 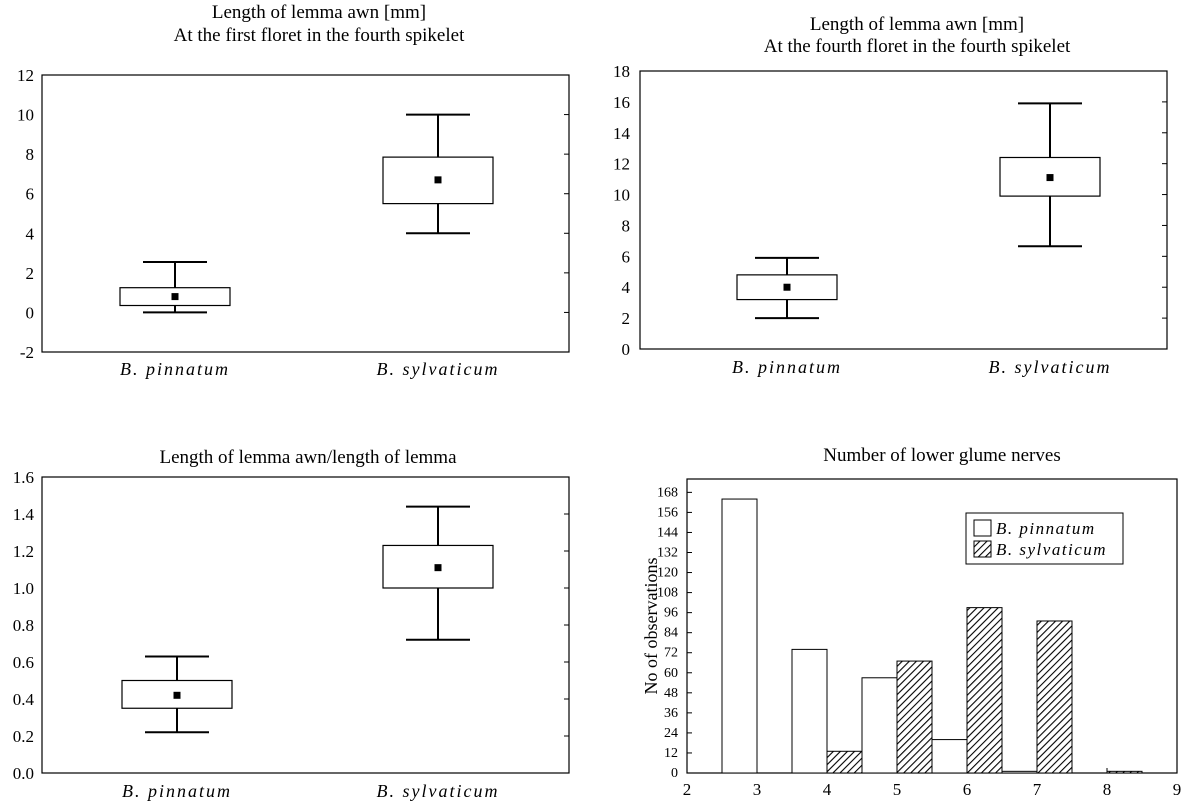 I want to click on x-tick-label: 2, so click(x=687, y=789).